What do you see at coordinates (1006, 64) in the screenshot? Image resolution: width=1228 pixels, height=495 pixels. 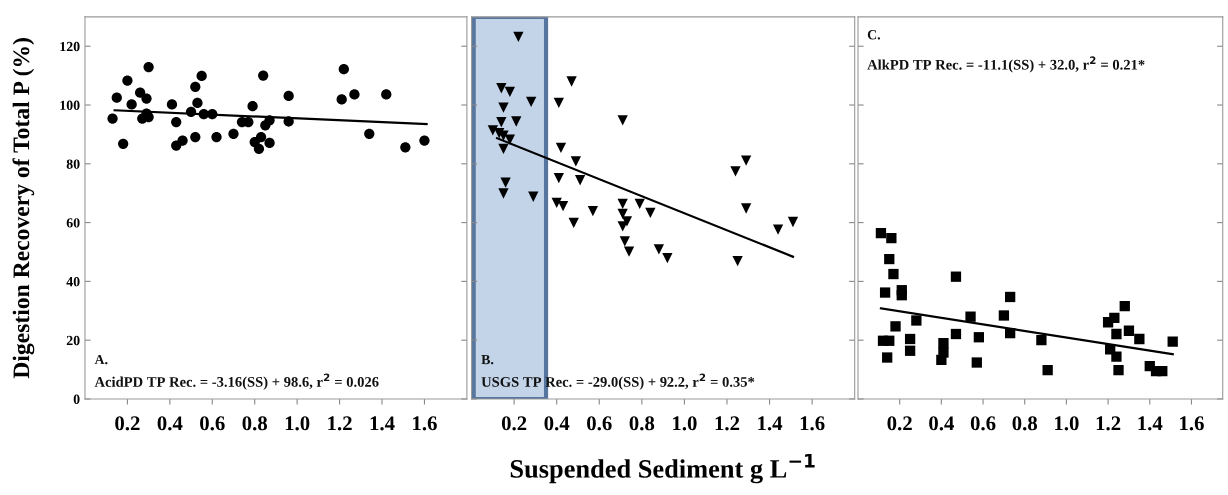 I see `annotation: AlkPD TP Rec. = -11.1(SS) + 32.0, r$^{2}$ = 0.21*` at bounding box center [1006, 64].